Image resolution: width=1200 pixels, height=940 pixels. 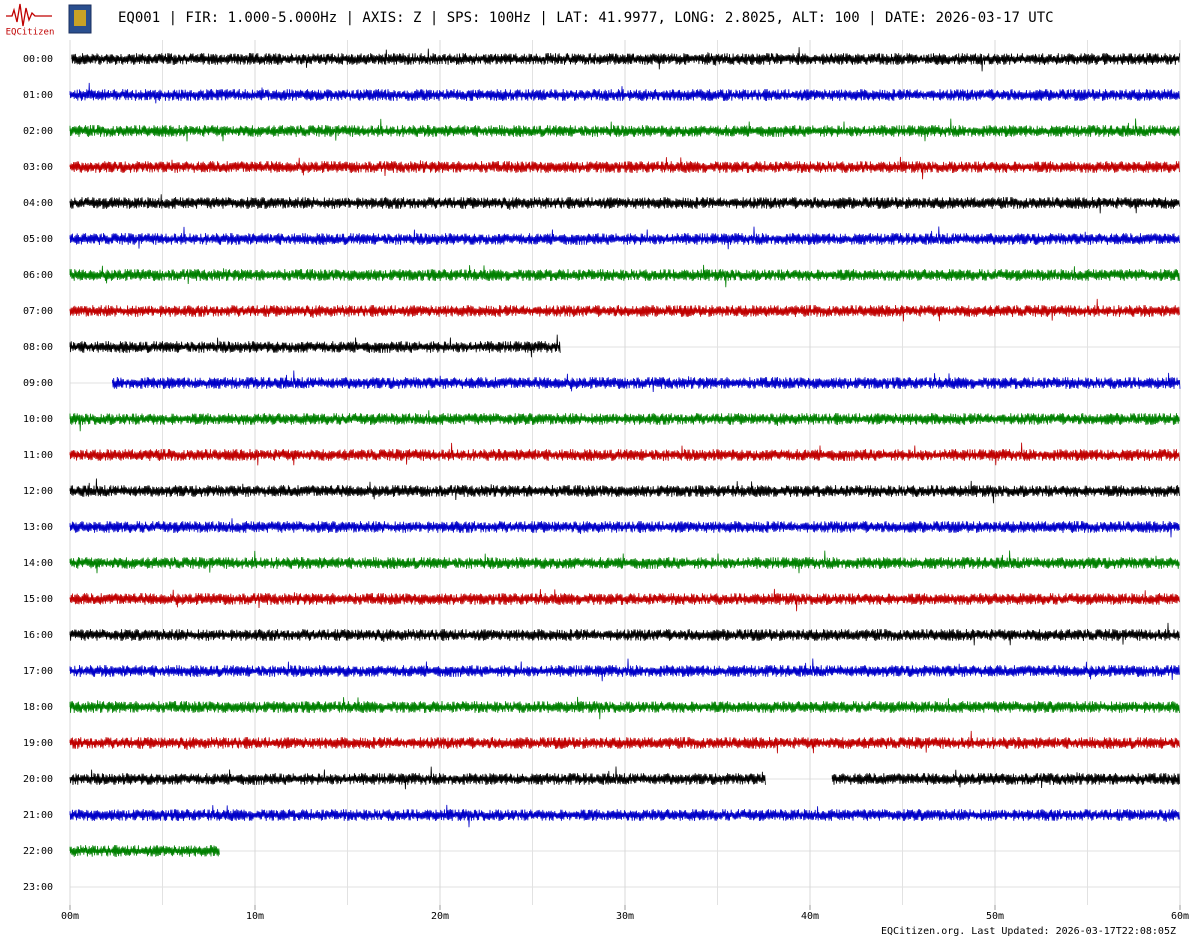 I want to click on row-label: 19:00, so click(x=38, y=743).